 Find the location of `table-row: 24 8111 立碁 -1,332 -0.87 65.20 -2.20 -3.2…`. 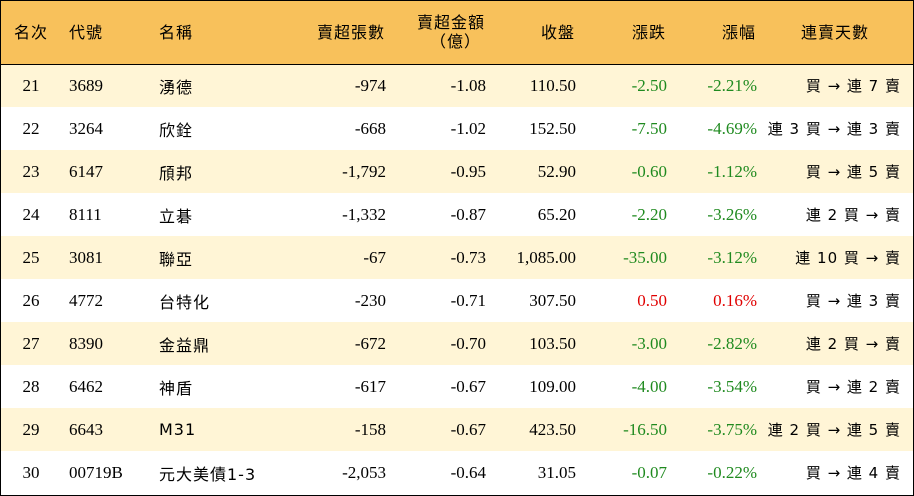

table-row: 24 8111 立碁 -1,332 -0.87 65.20 -2.20 -3.2… is located at coordinates (457, 214).